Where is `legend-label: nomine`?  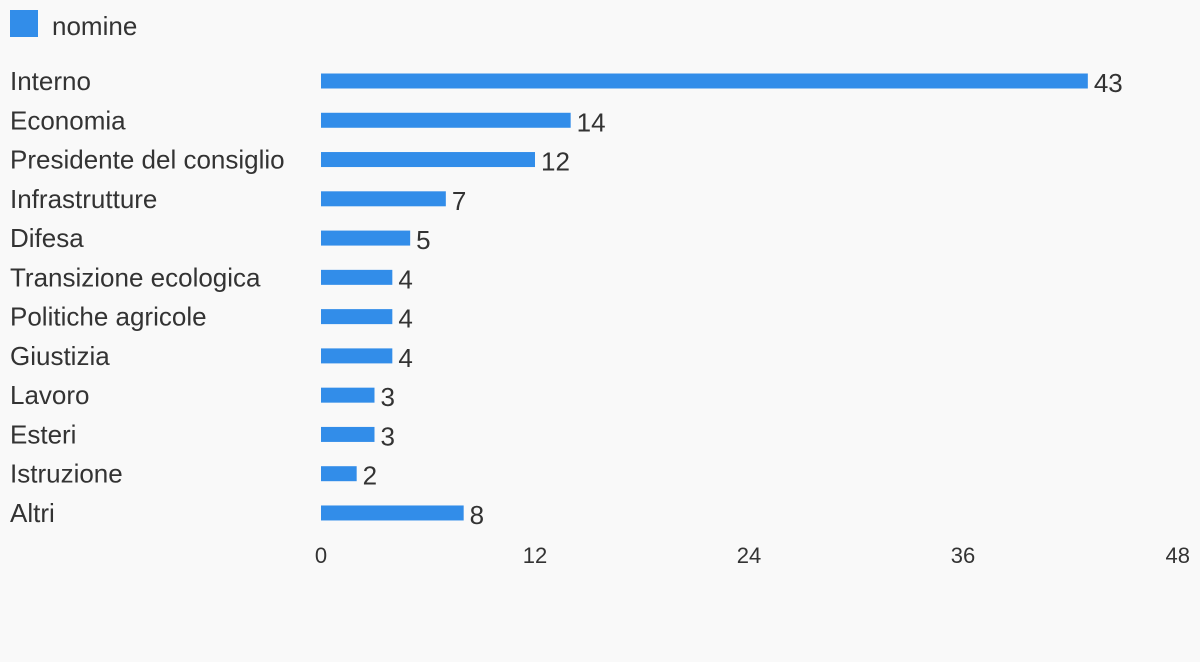 legend-label: nomine is located at coordinates (94, 26).